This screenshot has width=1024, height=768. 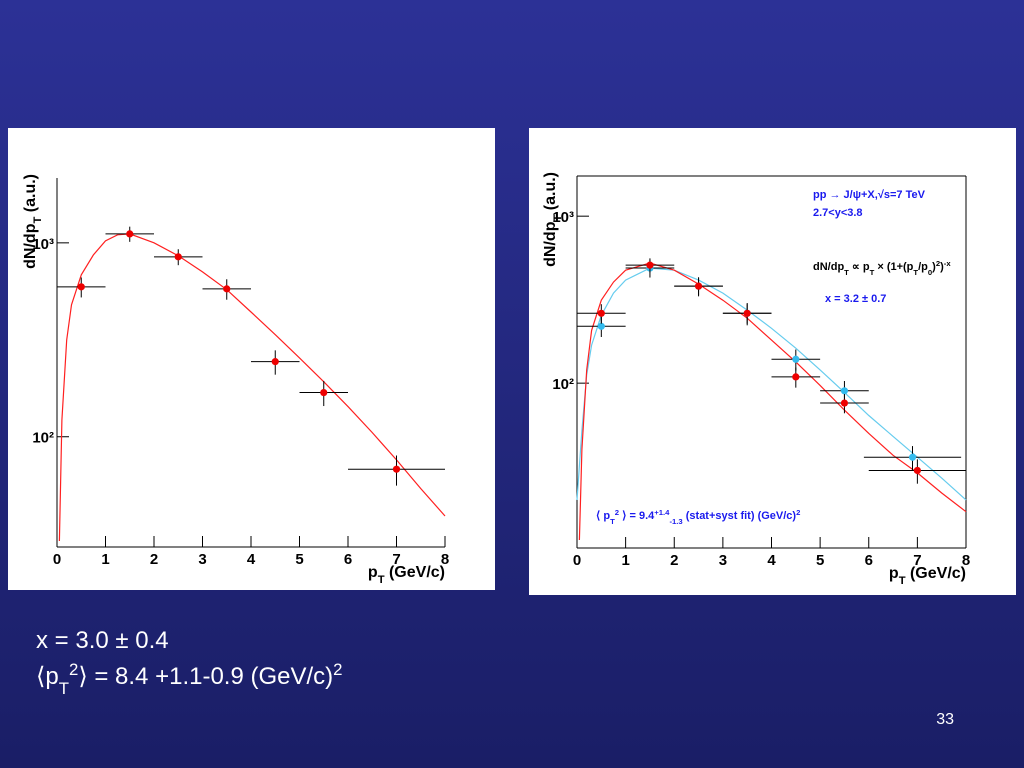 I want to click on annotation: 2.7<y<3.8, so click(x=838, y=213).